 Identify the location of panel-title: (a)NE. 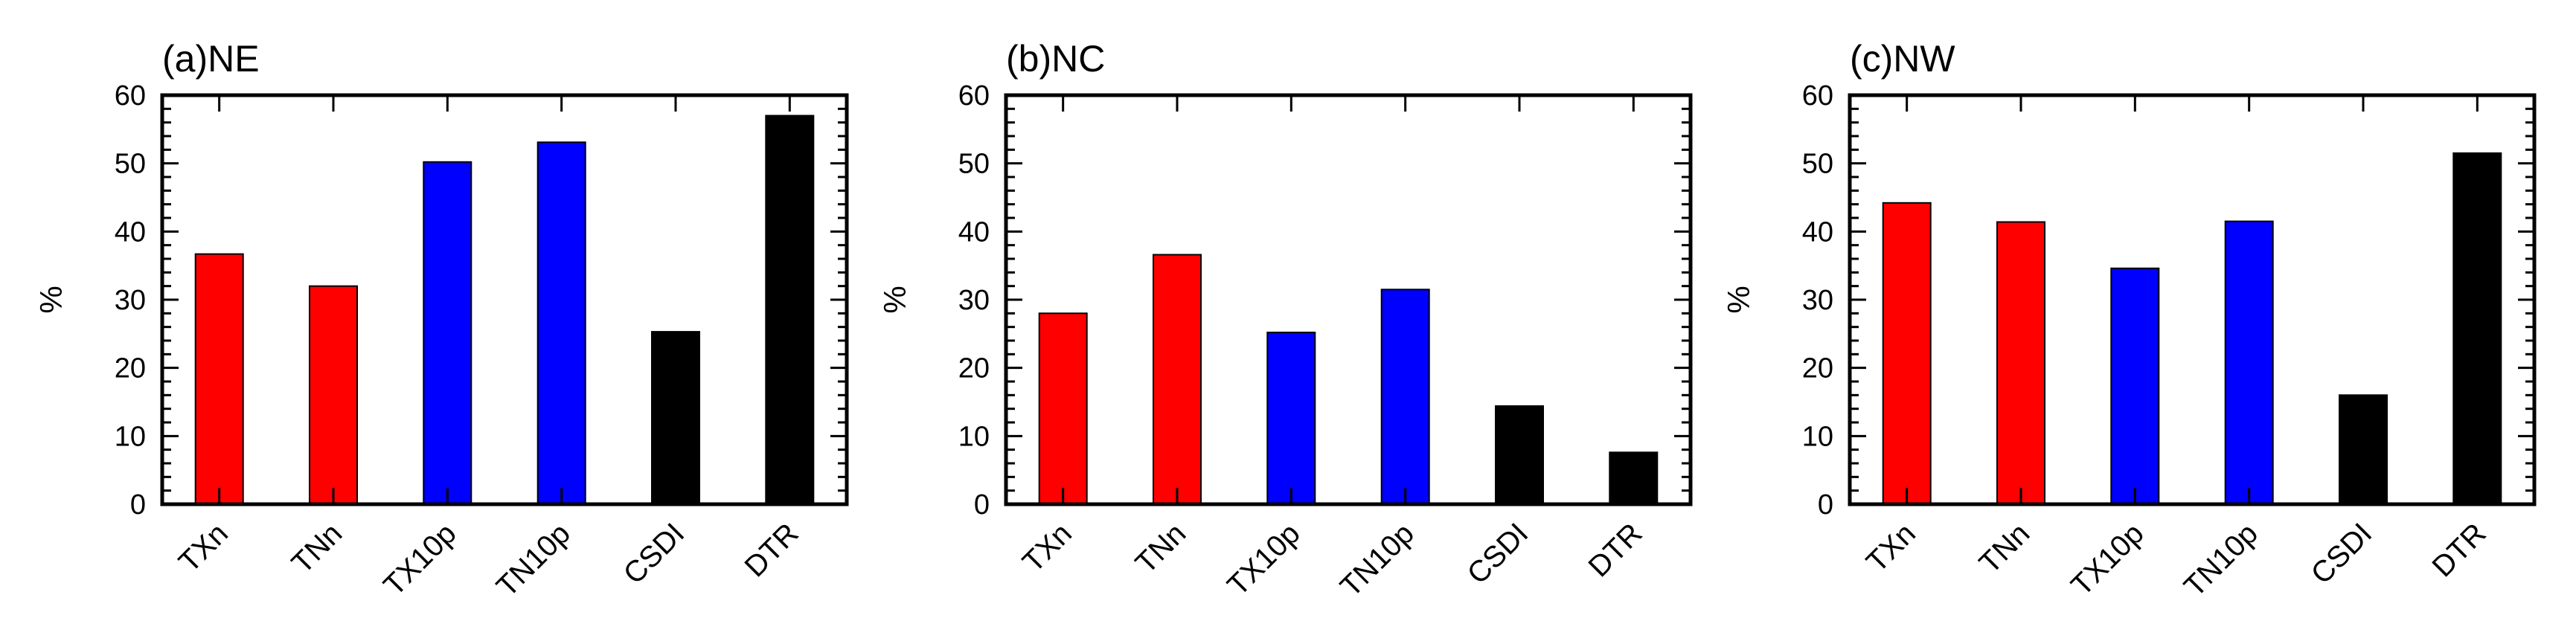
(211, 59).